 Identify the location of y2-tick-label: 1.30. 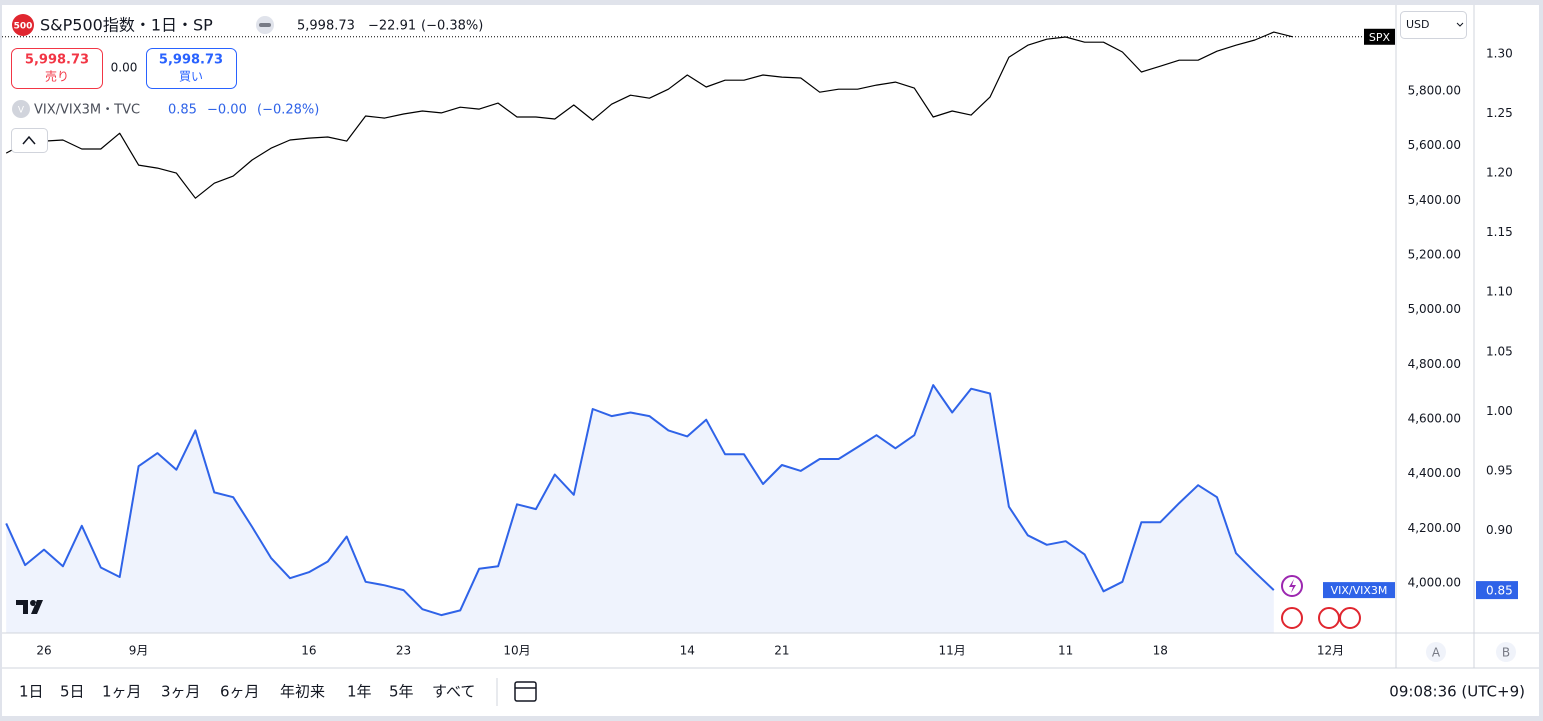
(1499, 53).